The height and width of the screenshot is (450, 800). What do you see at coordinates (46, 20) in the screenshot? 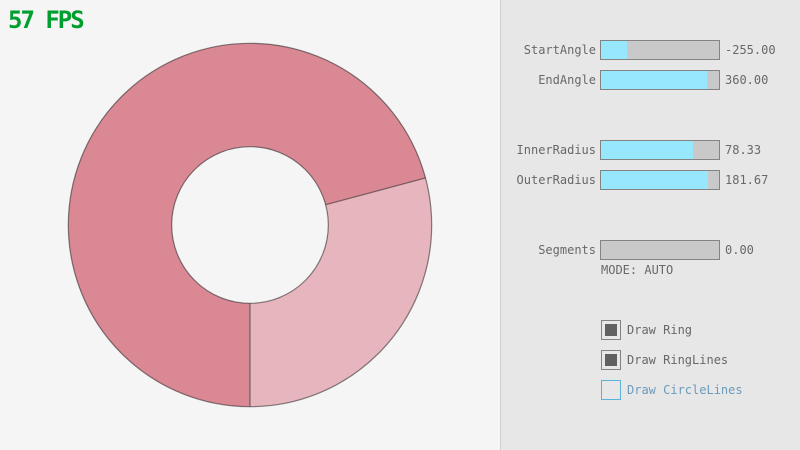
I see `fps-counter: 57 FPS` at bounding box center [46, 20].